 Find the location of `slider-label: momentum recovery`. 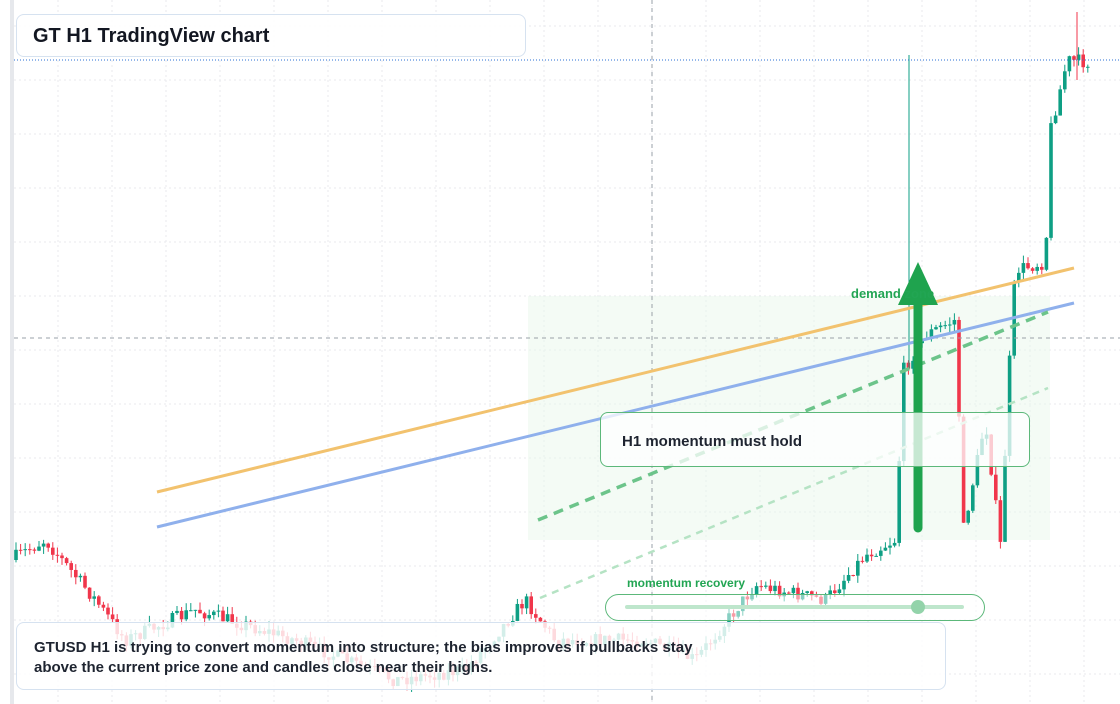

slider-label: momentum recovery is located at coordinates (686, 583).